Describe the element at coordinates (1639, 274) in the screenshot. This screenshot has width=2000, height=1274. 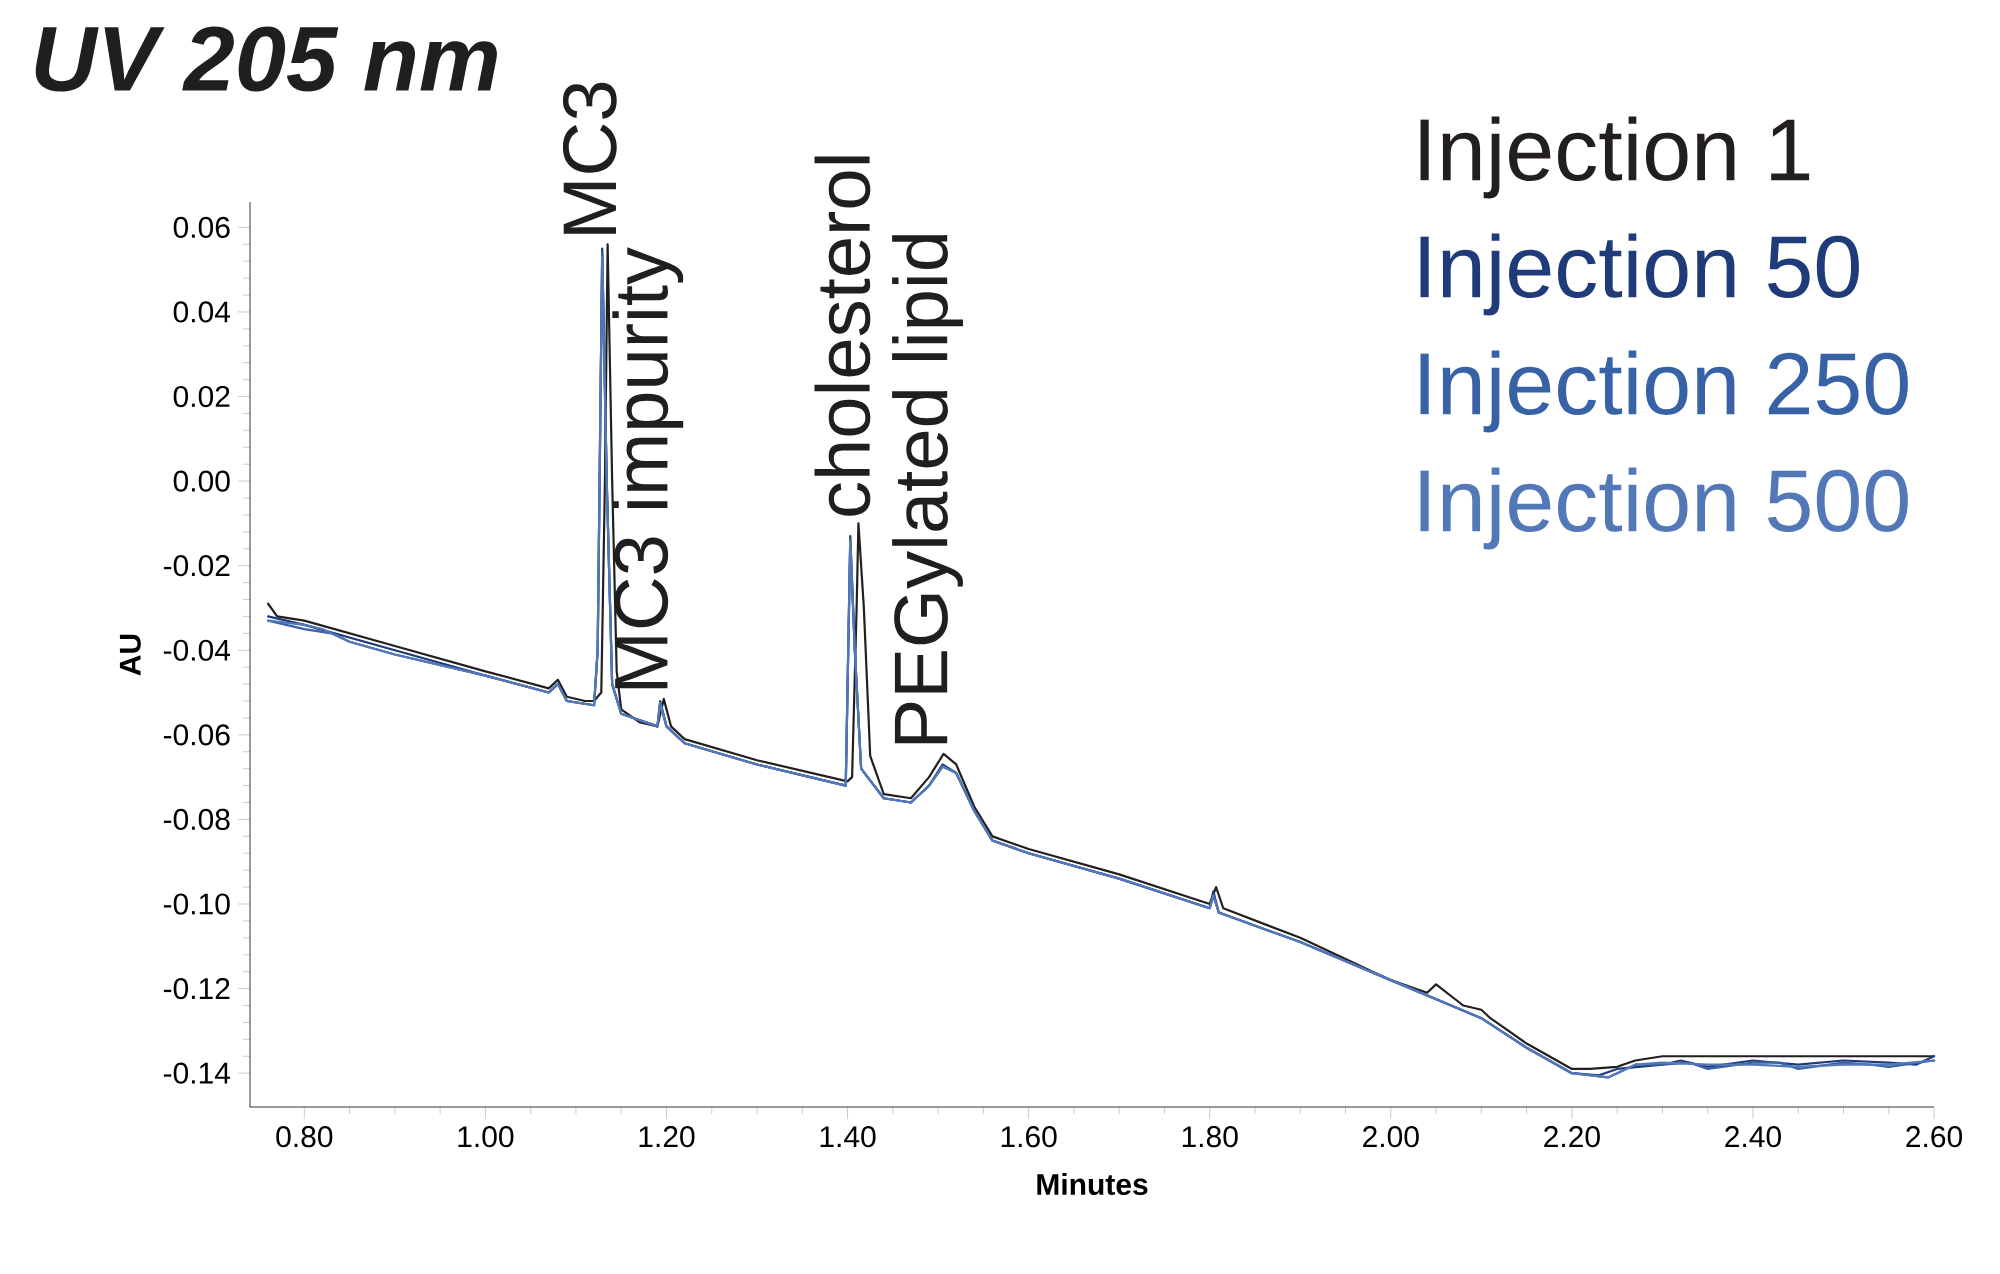
I see `text: Injection 50` at that location.